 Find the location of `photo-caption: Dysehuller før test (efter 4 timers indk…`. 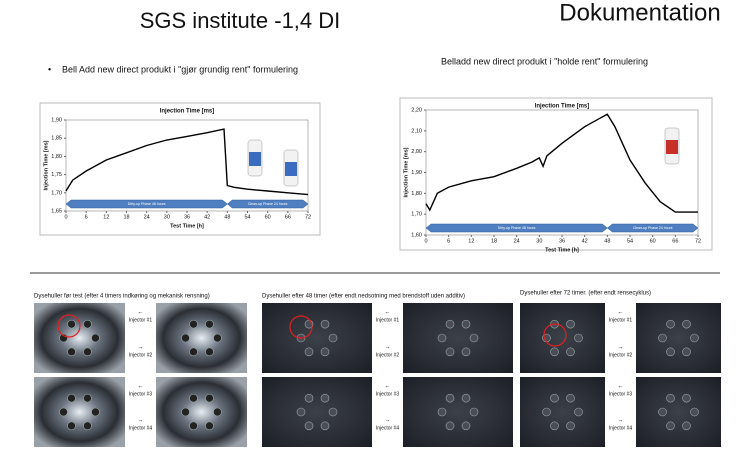

photo-caption: Dysehuller før test (efter 4 timers indk… is located at coordinates (122, 297).